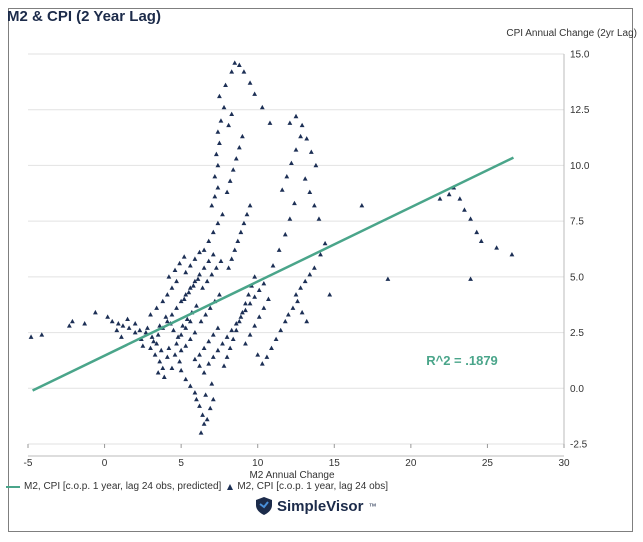 Image resolution: width=643 pixels, height=542 pixels. Describe the element at coordinates (316, 506) in the screenshot. I see `brand-logo: SimpleVisor ™` at that location.